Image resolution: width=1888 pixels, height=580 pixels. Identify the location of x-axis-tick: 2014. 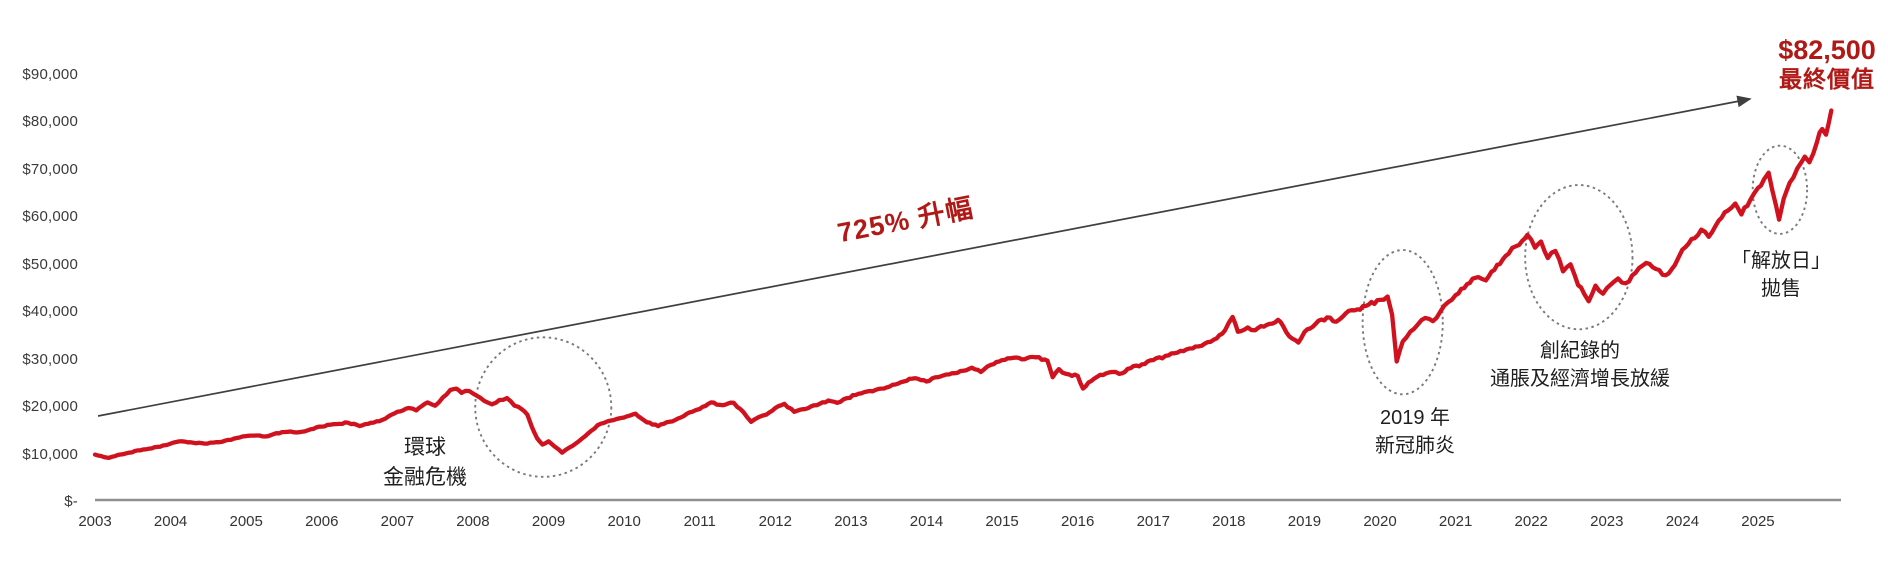
(926, 521).